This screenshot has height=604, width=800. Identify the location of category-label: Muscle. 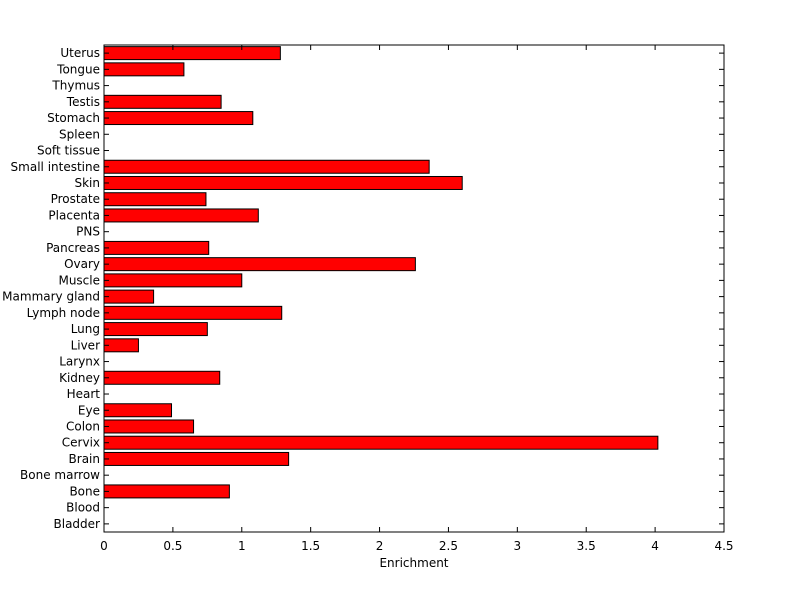
(79, 280).